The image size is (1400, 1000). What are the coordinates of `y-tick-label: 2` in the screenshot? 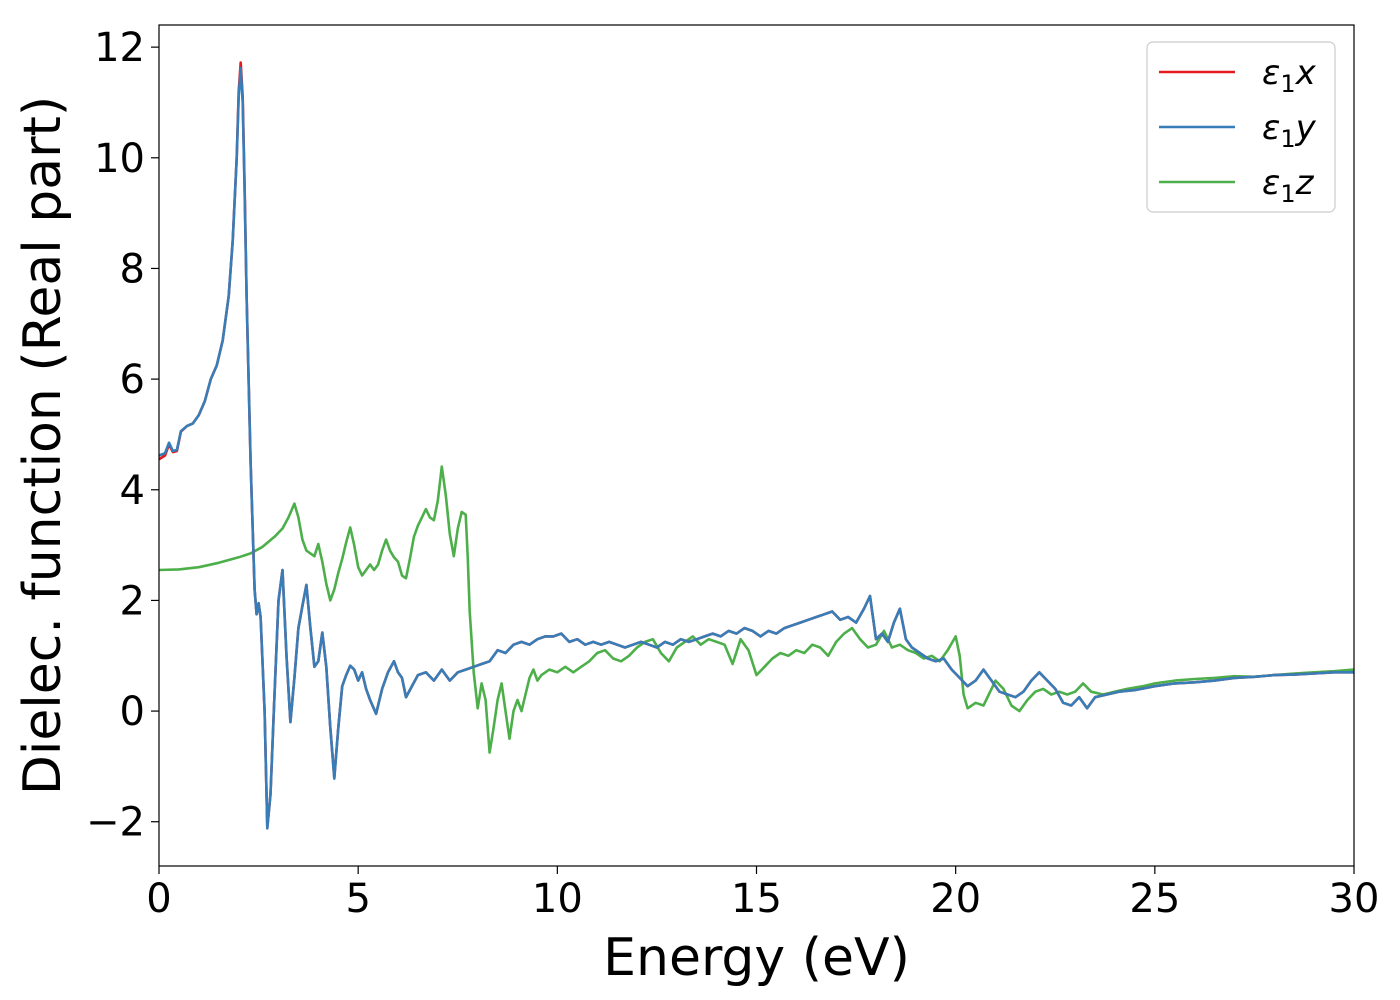 It's located at (132, 601).